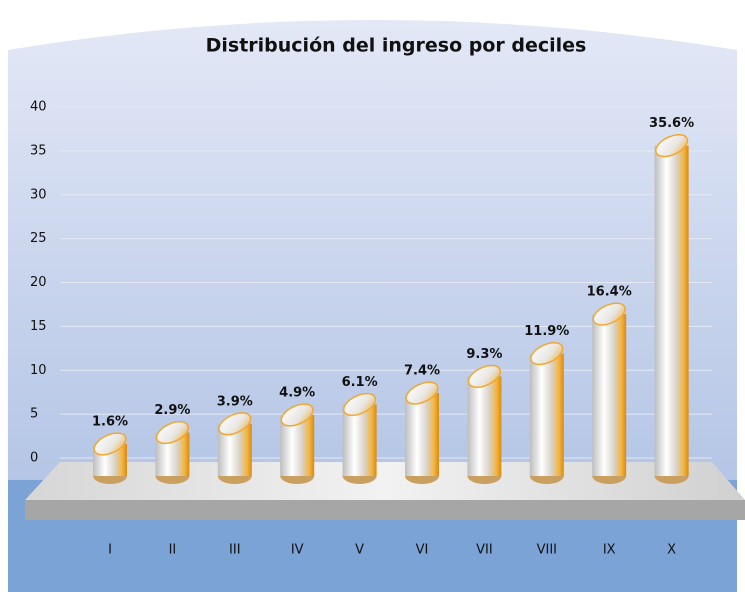 Image resolution: width=745 pixels, height=592 pixels. Describe the element at coordinates (484, 354) in the screenshot. I see `value-label: 9.3%` at that location.